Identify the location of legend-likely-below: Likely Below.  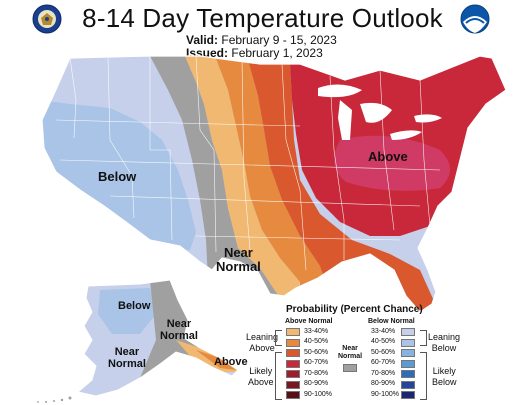
(444, 377).